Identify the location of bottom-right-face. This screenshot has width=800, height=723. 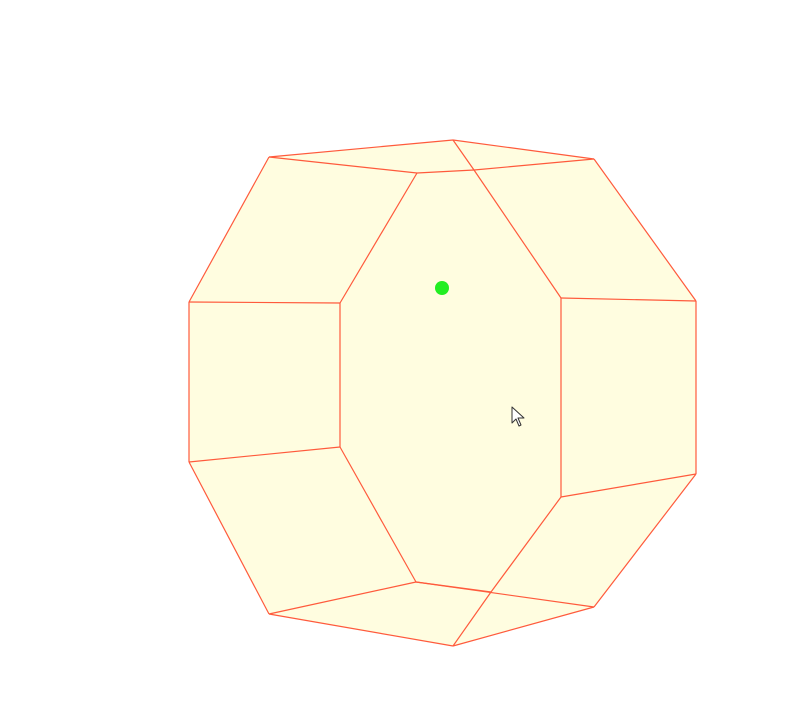
(593, 540).